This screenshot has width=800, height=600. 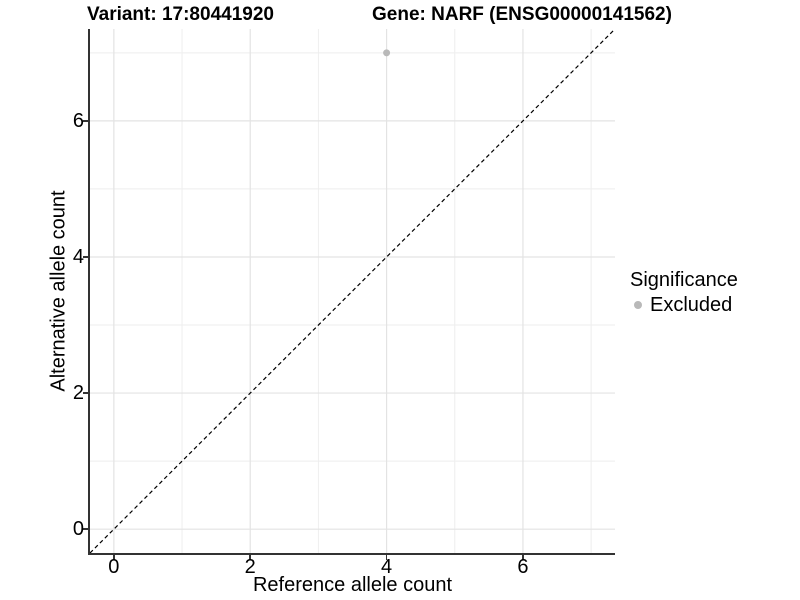 I want to click on plot-title-variant: Variant: 17:80441920, so click(x=180, y=14).